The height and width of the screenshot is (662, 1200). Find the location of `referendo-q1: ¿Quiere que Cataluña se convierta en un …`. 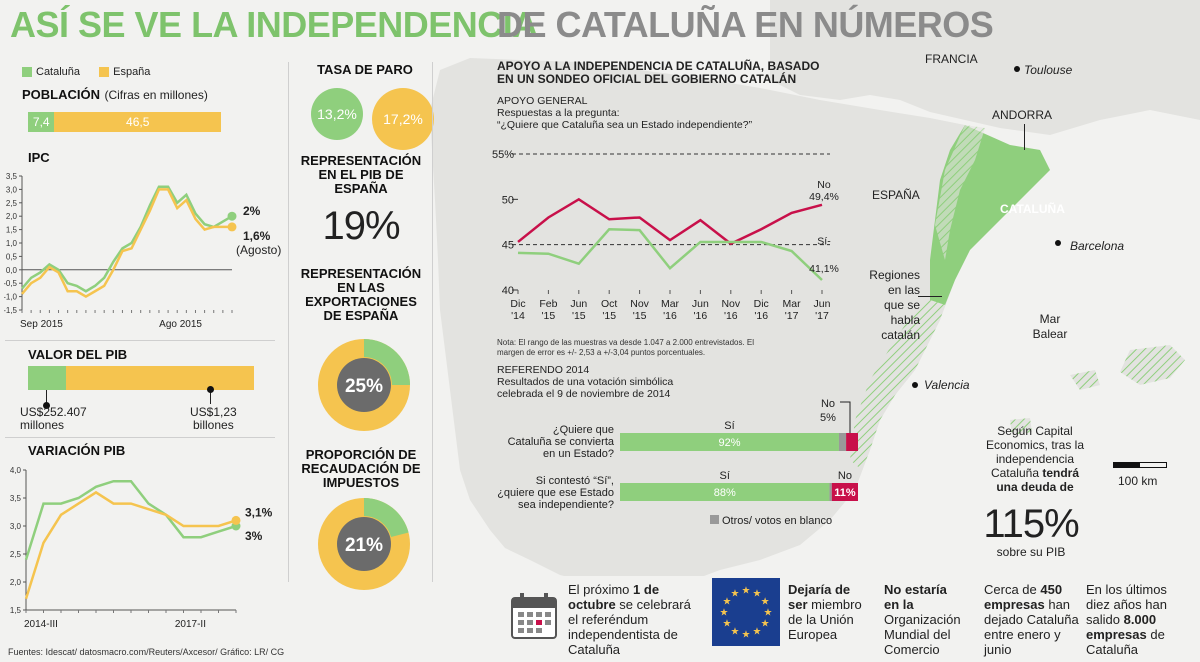

referendo-q1: ¿Quiere que Cataluña se convierta en un … is located at coordinates (555, 442).